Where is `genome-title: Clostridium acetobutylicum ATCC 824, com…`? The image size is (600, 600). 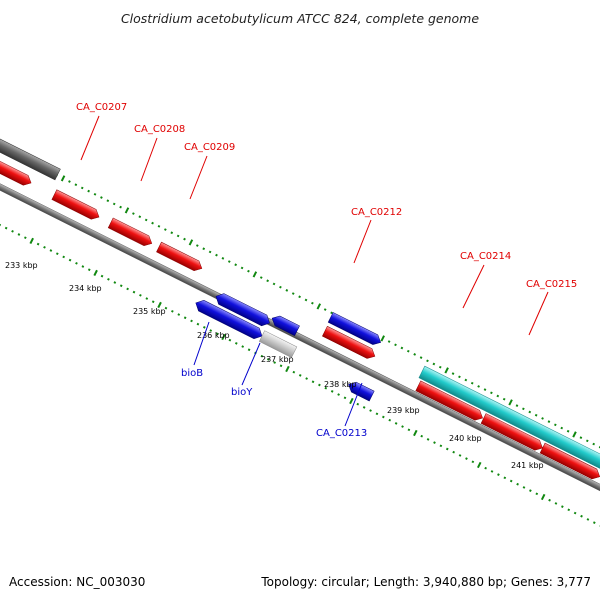
genome-title: Clostridium acetobutylicum ATCC 824, com… is located at coordinates (300, 18).